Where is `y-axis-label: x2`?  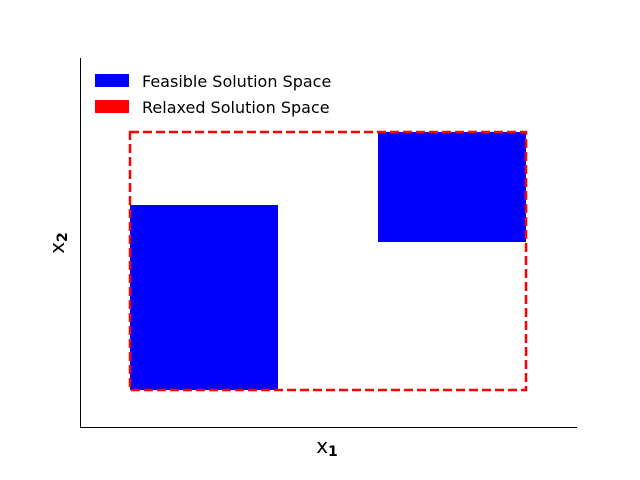 y-axis-label: x2 is located at coordinates (58, 243).